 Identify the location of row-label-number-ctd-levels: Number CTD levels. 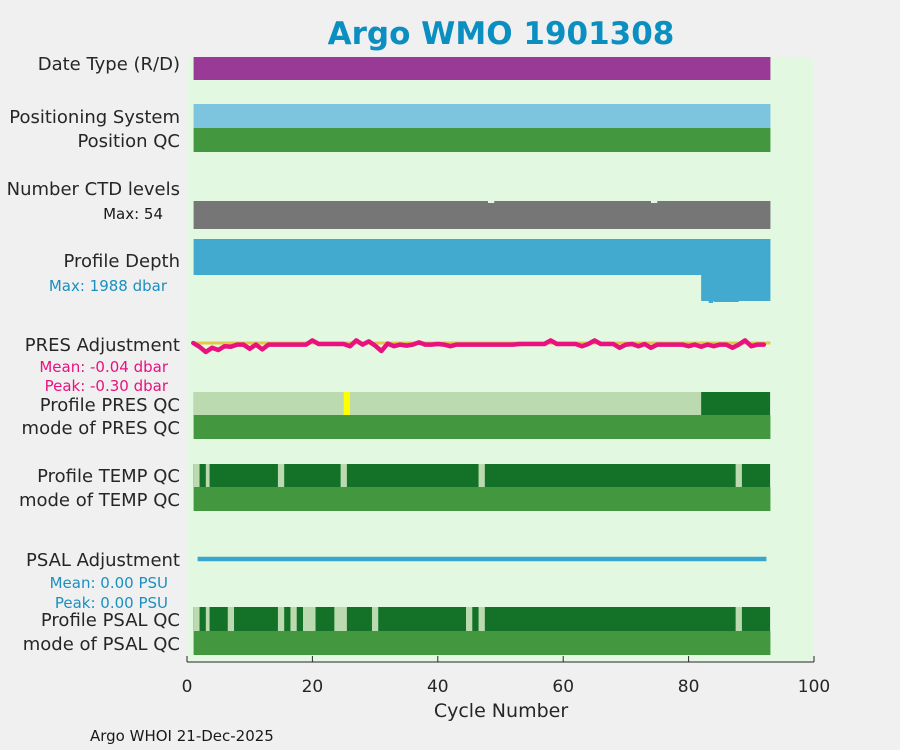
(93, 189).